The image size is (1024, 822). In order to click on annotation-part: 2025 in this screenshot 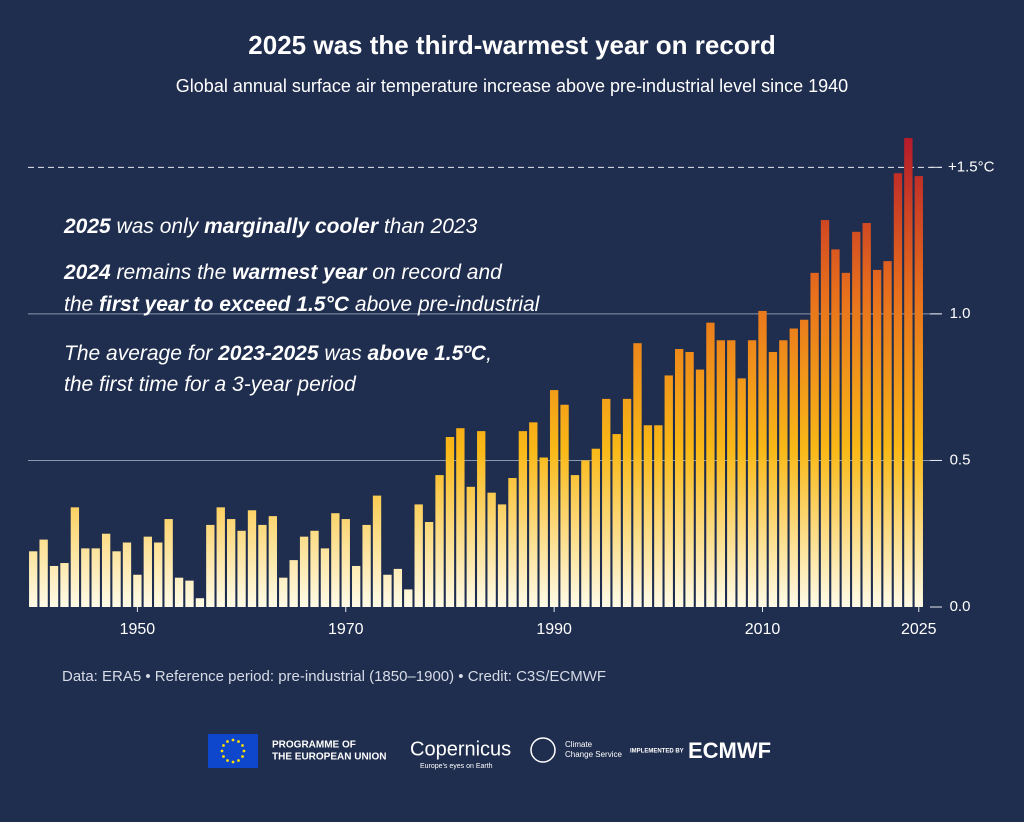, I will do `click(87, 226)`.